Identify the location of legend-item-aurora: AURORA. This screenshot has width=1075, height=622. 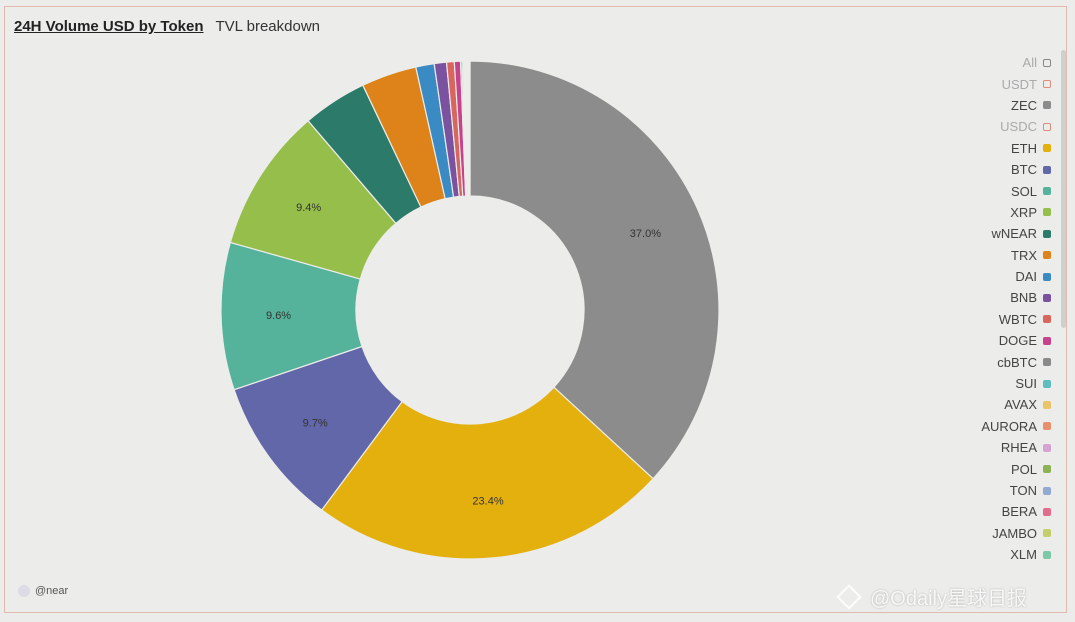
(991, 426).